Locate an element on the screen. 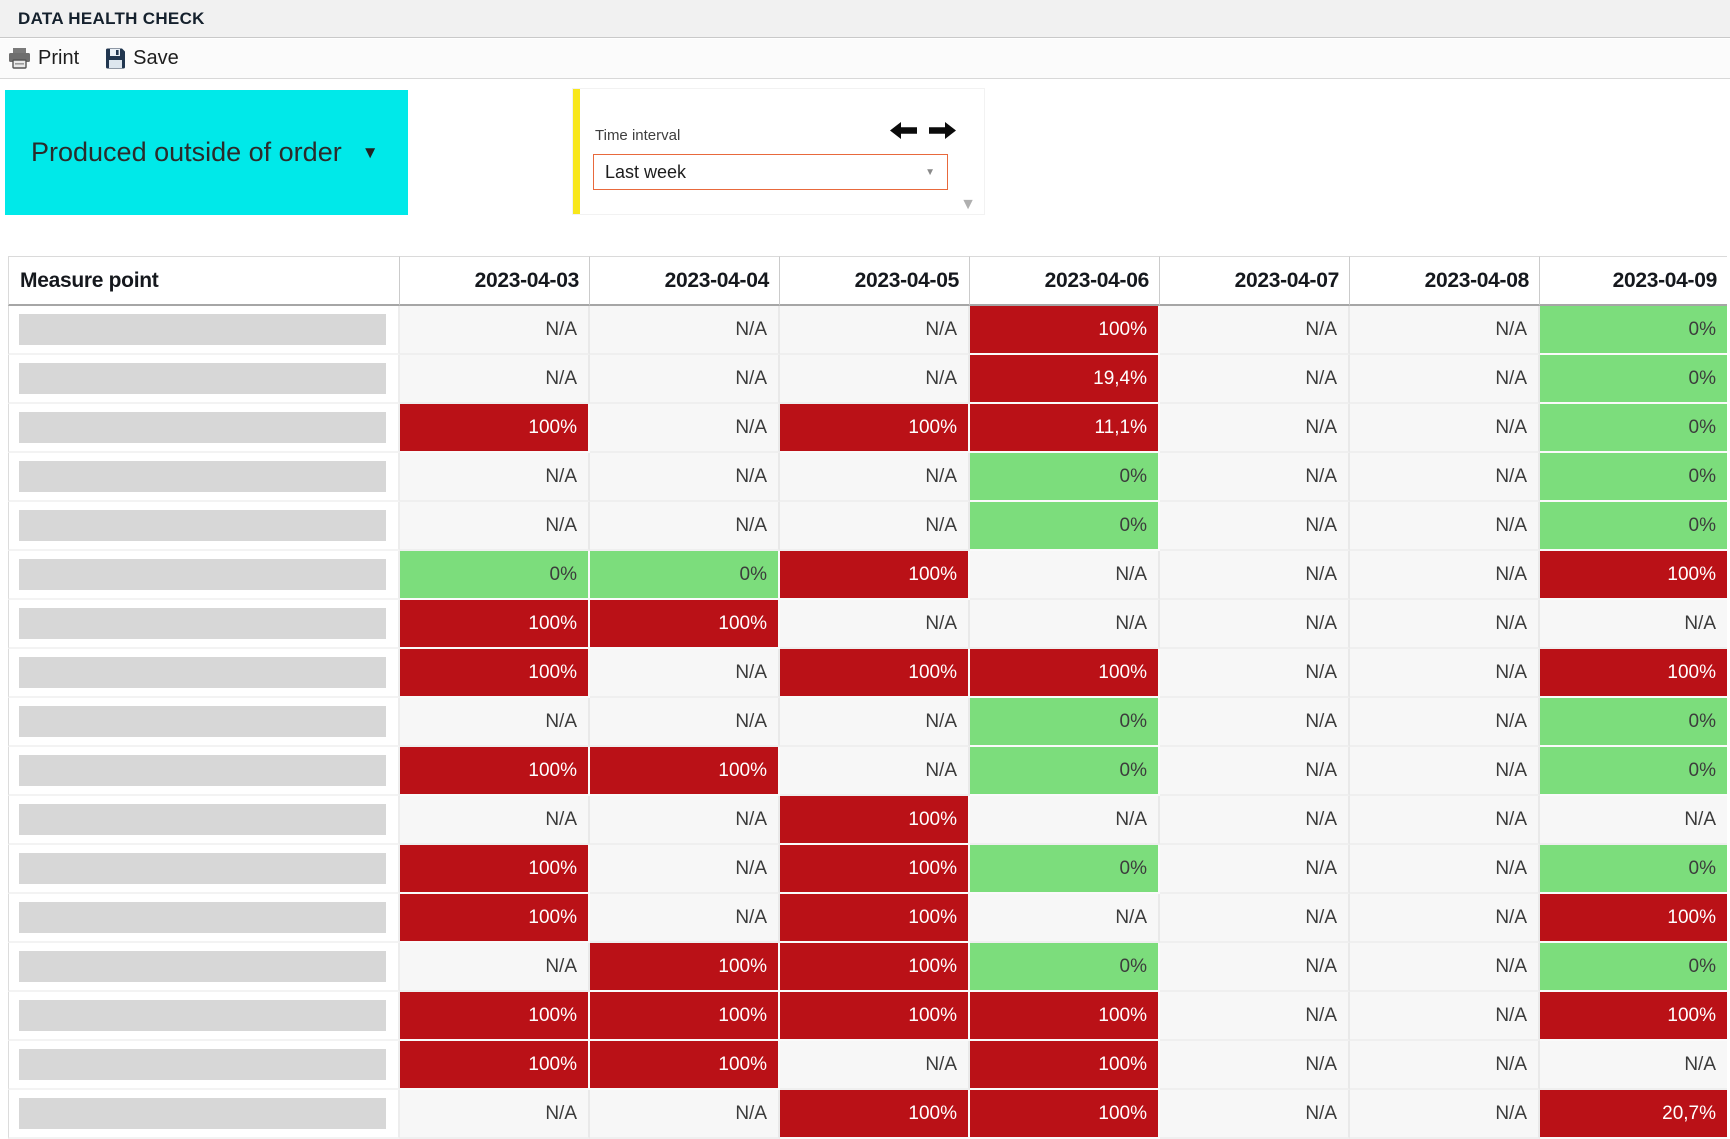 The width and height of the screenshot is (1730, 1139). measure-dropdown: Produced outside of order ▼ is located at coordinates (206, 152).